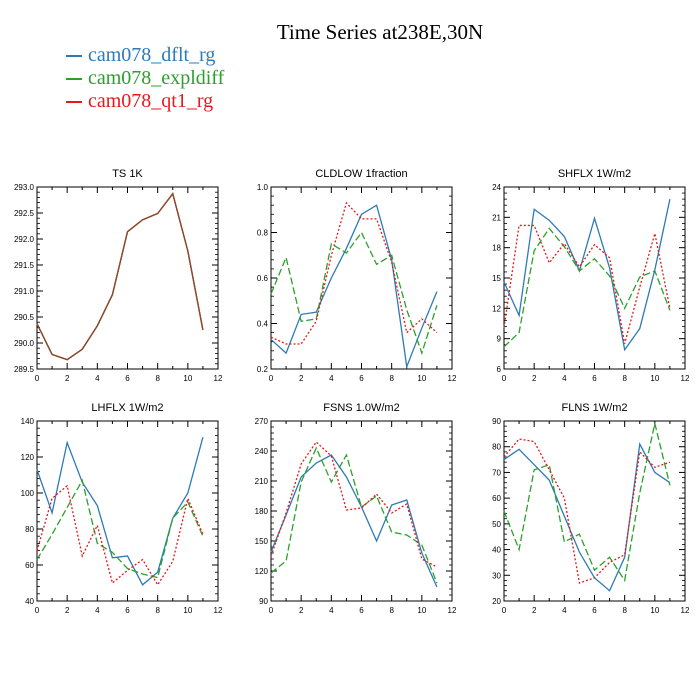 The width and height of the screenshot is (700, 700). I want to click on chart-title: CLDLOW 1fraction, so click(361, 174).